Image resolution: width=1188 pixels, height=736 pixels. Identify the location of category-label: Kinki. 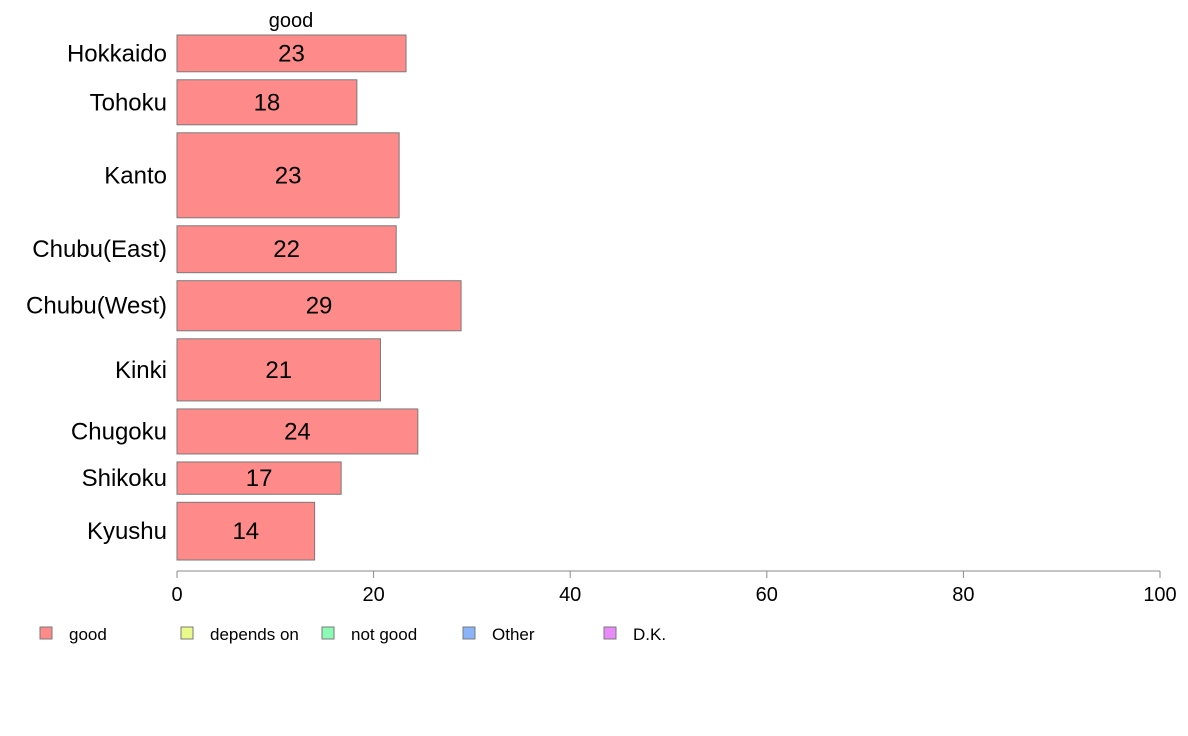
(141, 370).